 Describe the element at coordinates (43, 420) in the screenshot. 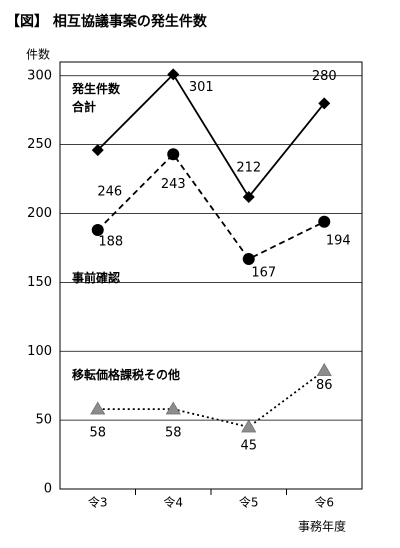

I see `y-tick-label: 50` at that location.